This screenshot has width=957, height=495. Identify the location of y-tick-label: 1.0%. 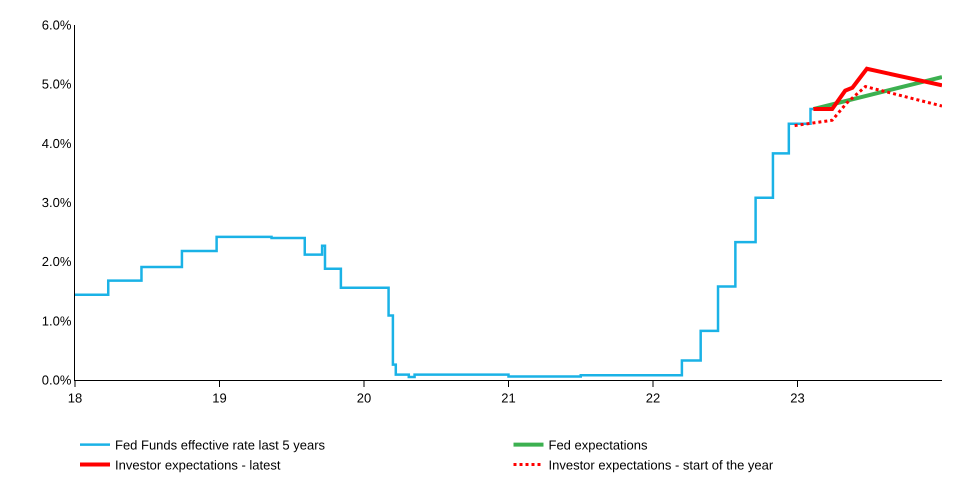
(57, 320).